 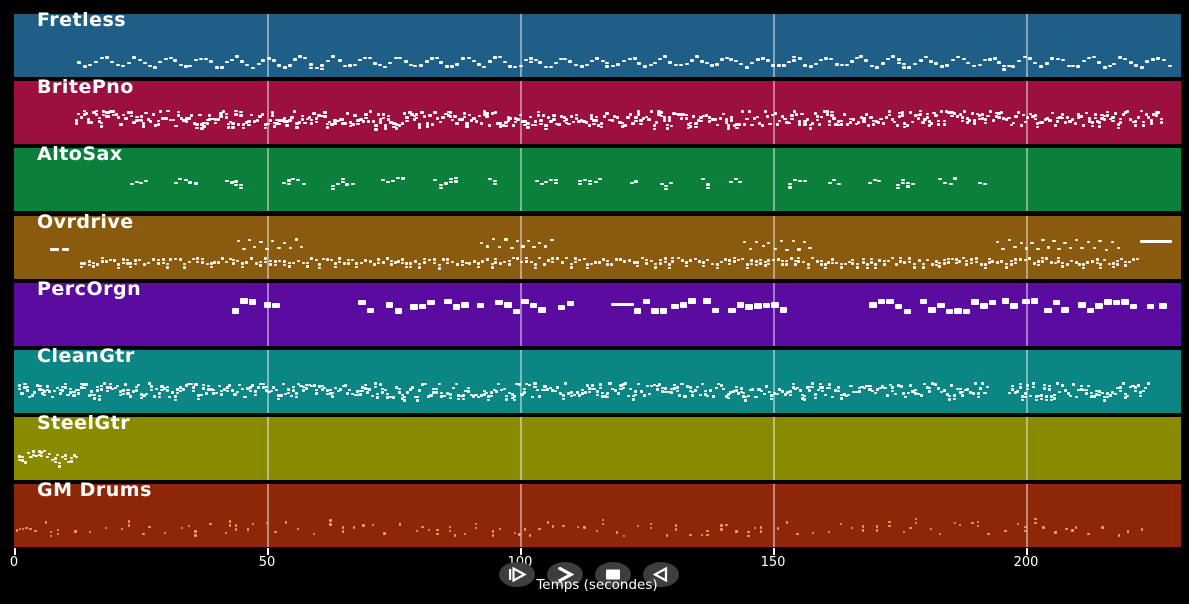 I want to click on play-backward-button, so click(x=661, y=574).